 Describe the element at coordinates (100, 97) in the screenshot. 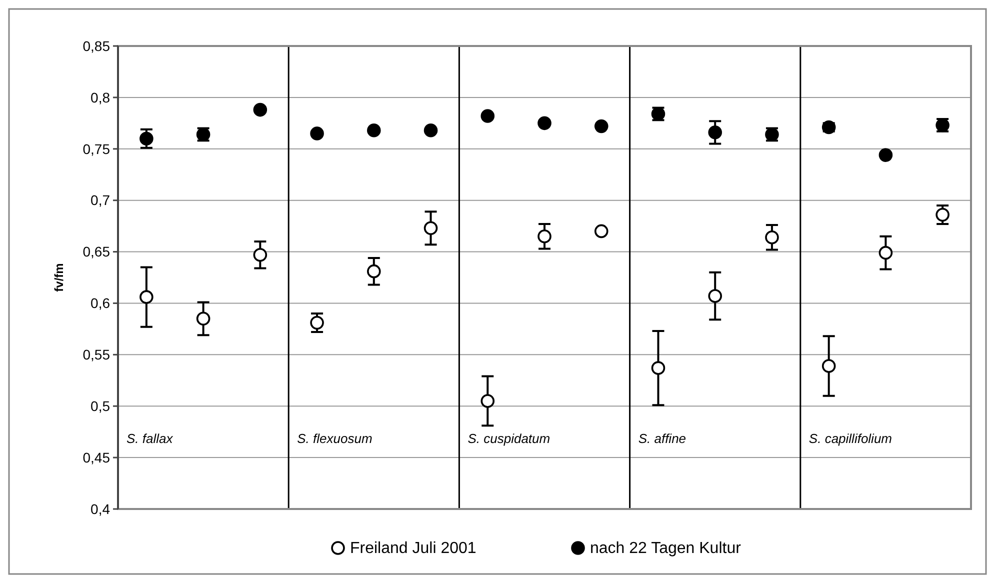

I see `y-tick-label: 0,8` at that location.